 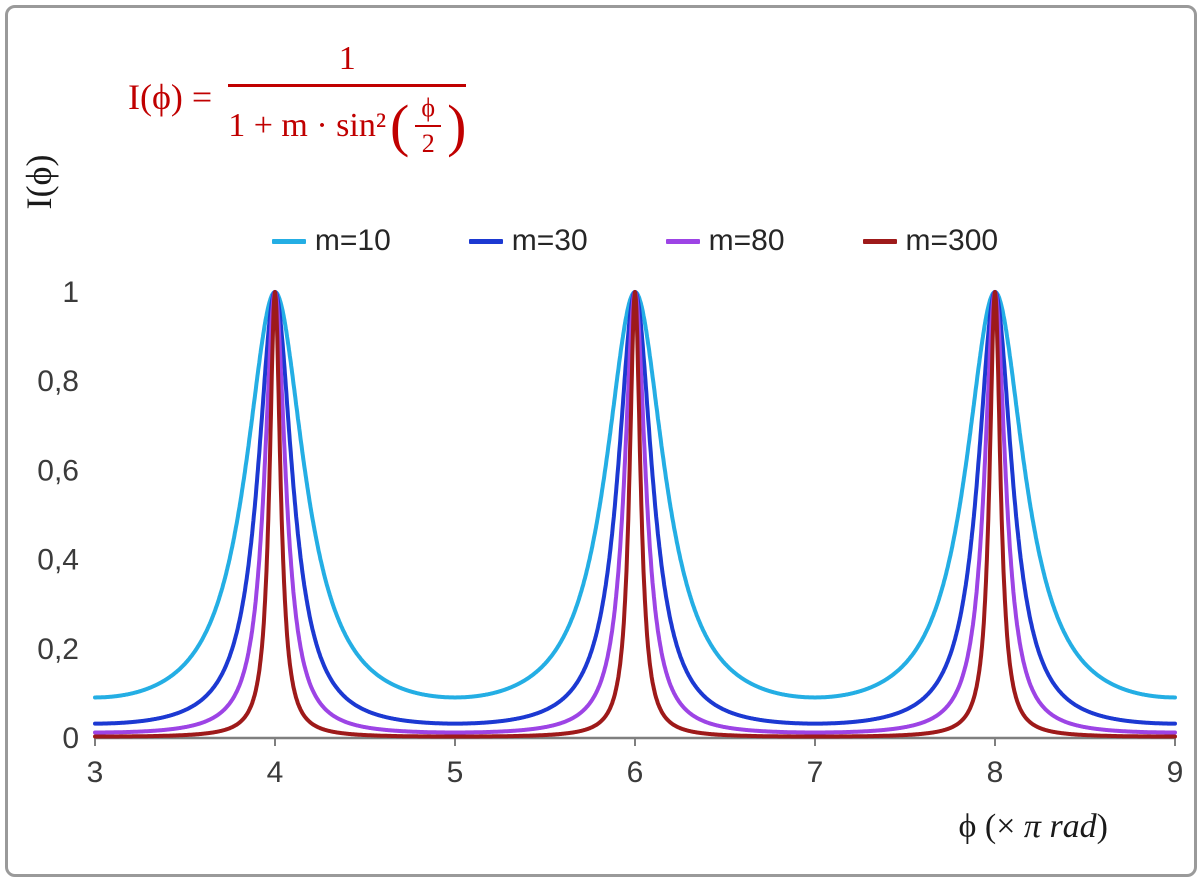 What do you see at coordinates (549, 240) in the screenshot?
I see `legend-label: m=30` at bounding box center [549, 240].